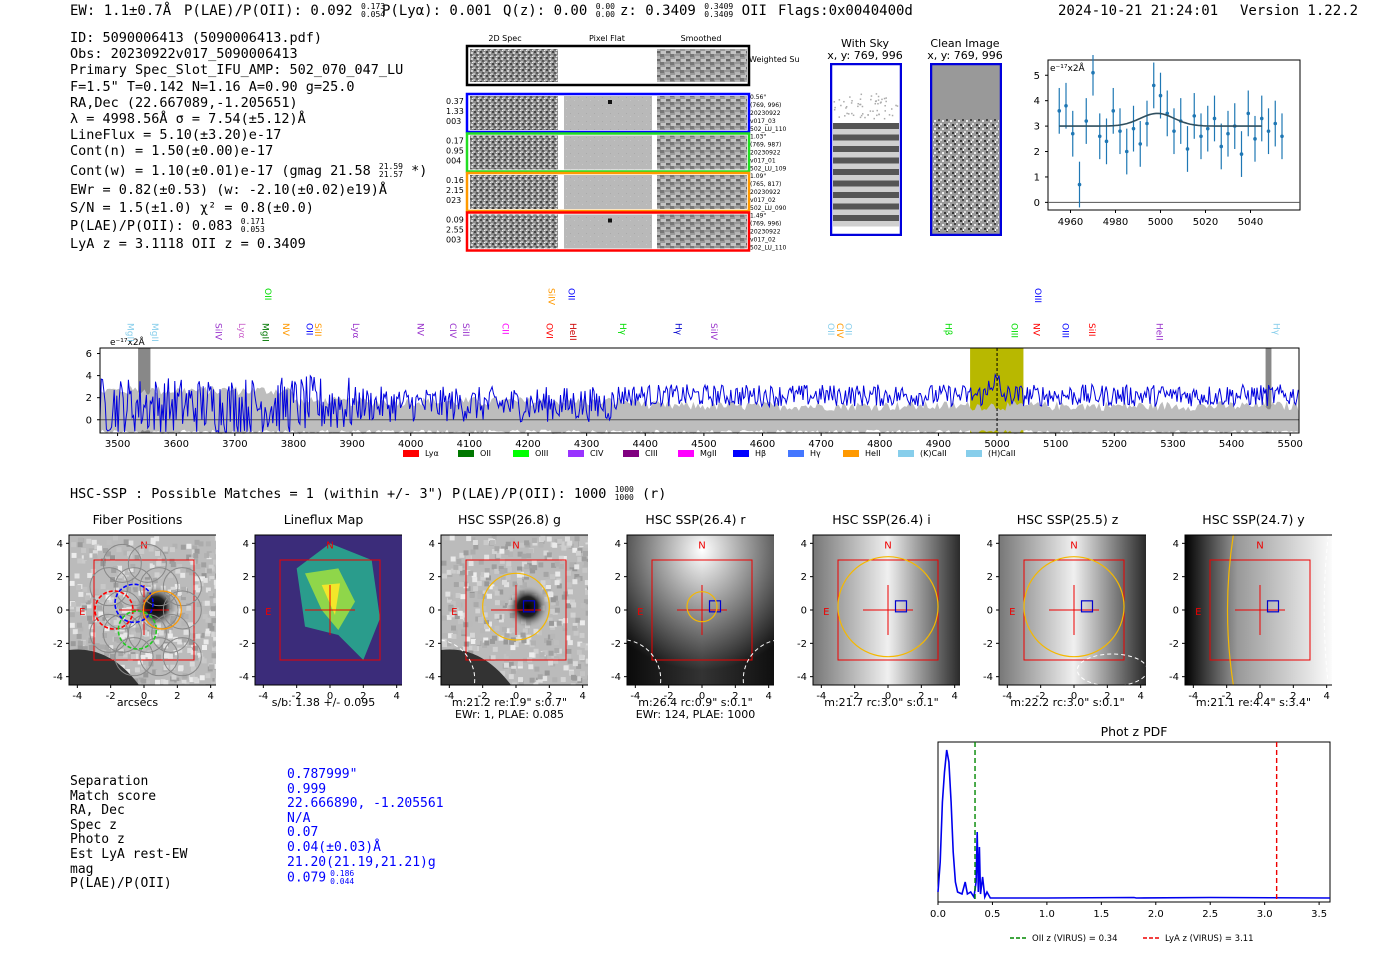 Image resolution: width=1400 pixels, height=953 pixels. I want to click on cutout-dark-corner, so click(476, 667).